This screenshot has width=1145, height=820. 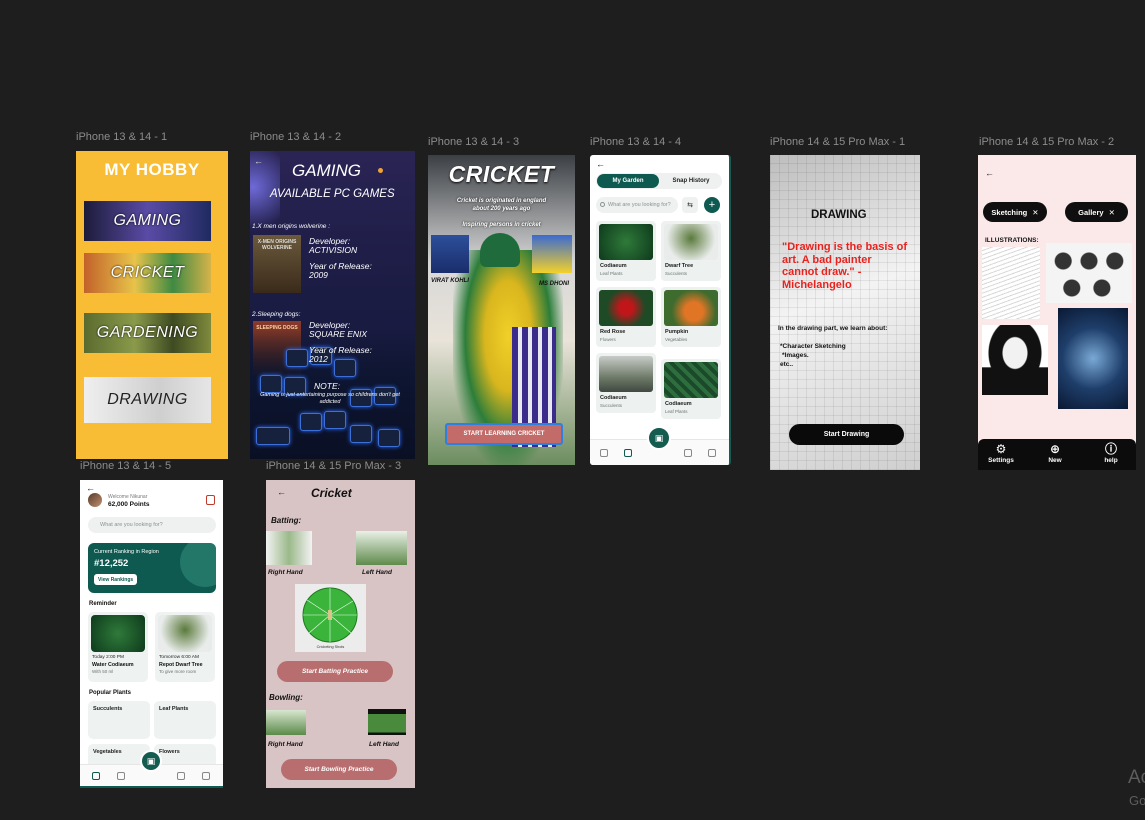 I want to click on plant-card: Red Rose Flowers, so click(x=626, y=317).